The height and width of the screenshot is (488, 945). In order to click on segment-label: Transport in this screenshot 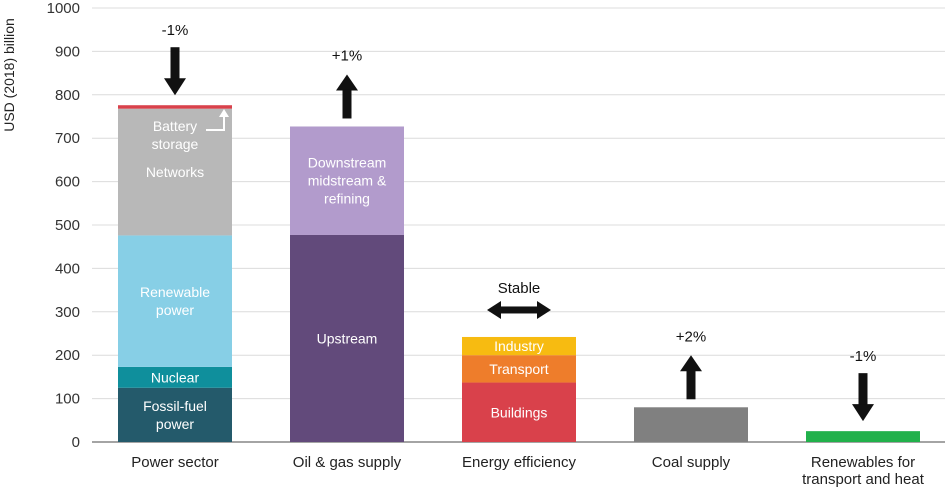, I will do `click(519, 369)`.